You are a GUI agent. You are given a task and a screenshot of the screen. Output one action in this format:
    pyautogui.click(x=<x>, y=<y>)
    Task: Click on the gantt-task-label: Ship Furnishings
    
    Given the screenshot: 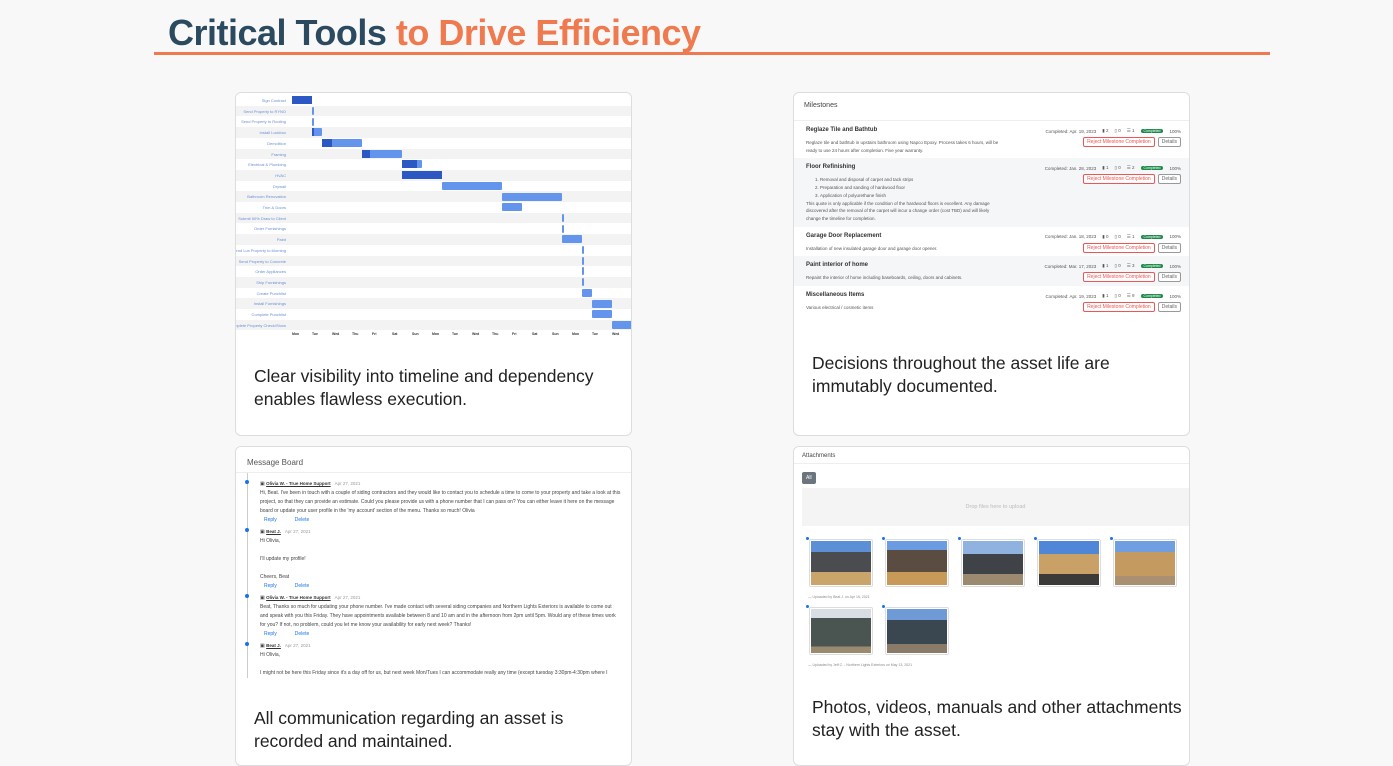 What is the action you would take?
    pyautogui.click(x=271, y=282)
    